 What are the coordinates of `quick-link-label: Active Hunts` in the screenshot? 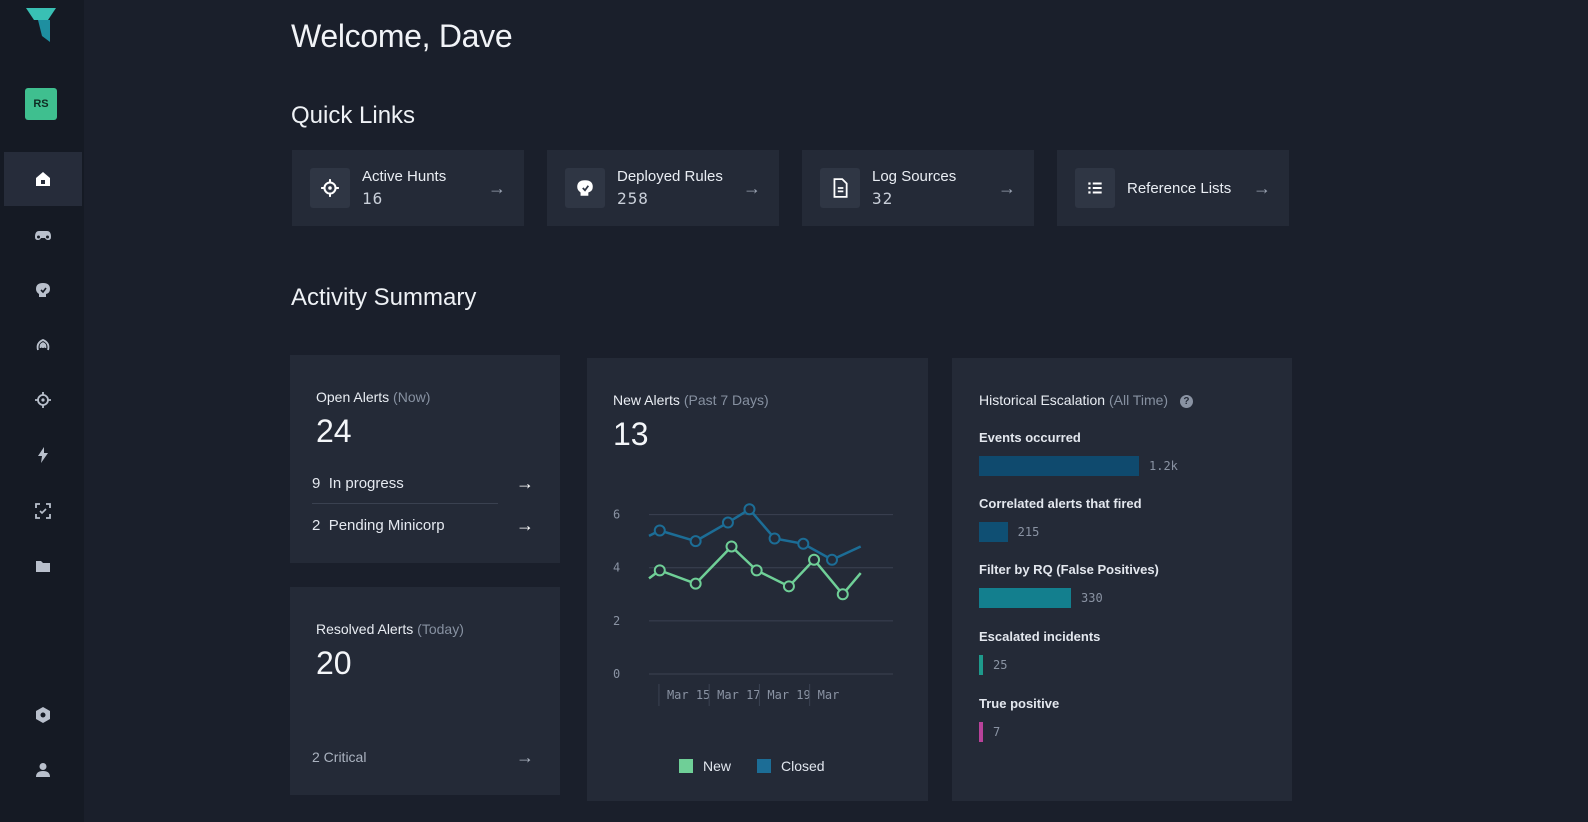 It's located at (425, 176).